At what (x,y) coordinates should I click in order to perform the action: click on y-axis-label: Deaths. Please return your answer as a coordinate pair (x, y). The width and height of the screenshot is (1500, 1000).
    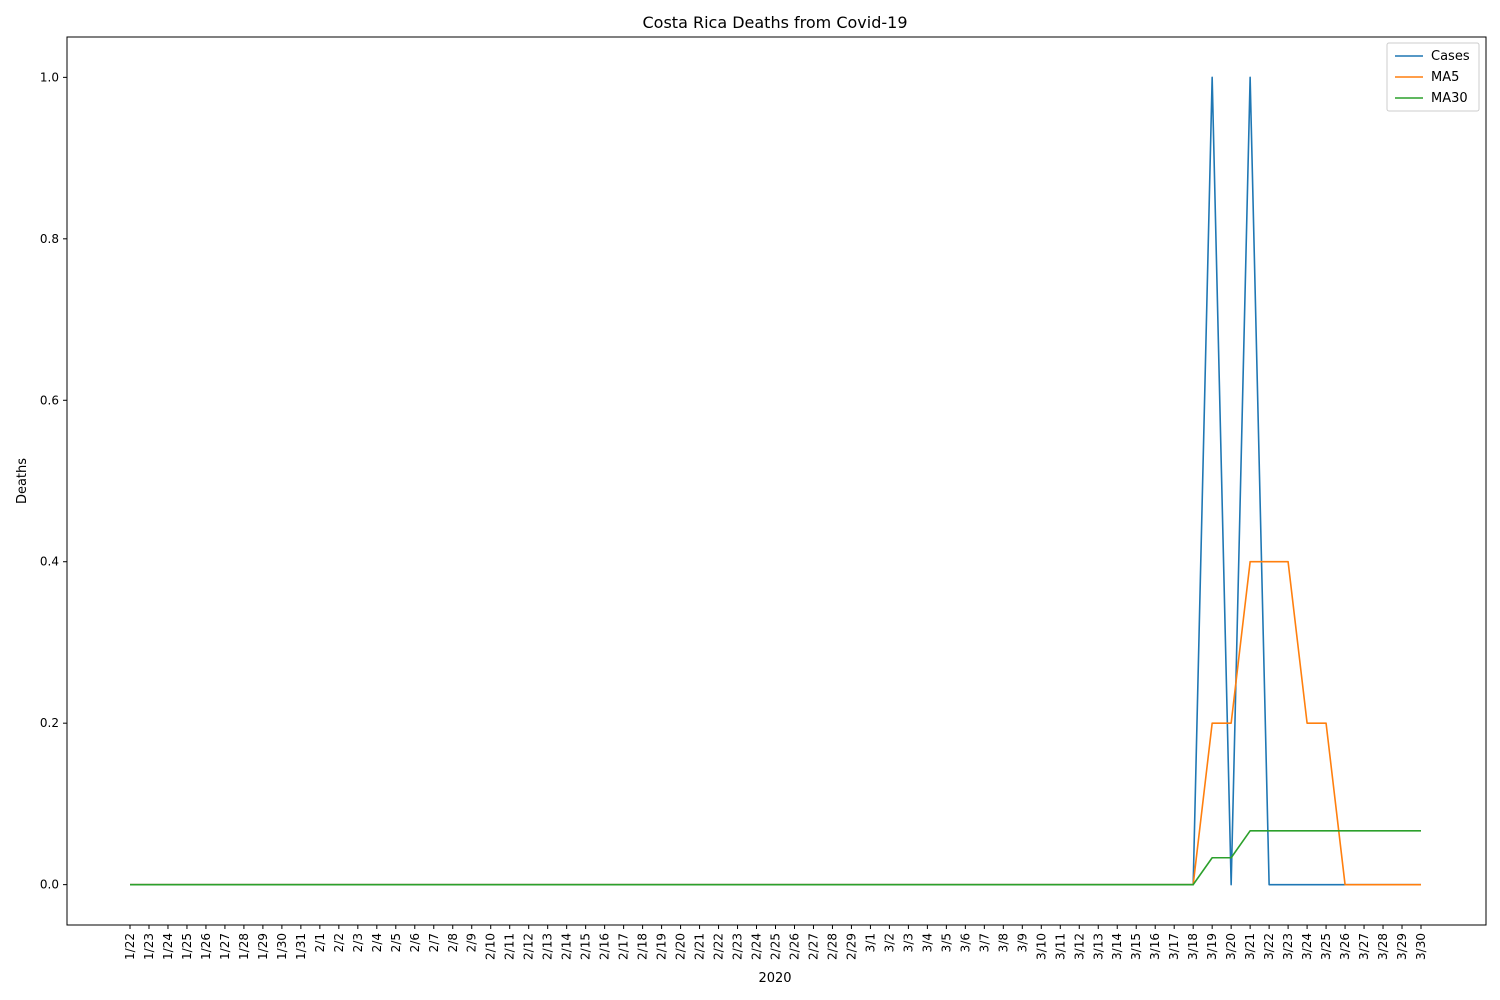
    Looking at the image, I should click on (22, 481).